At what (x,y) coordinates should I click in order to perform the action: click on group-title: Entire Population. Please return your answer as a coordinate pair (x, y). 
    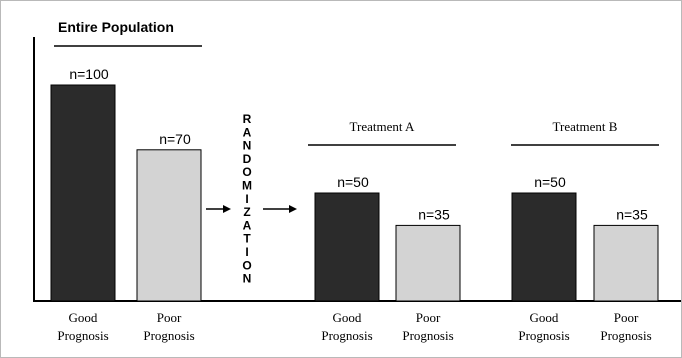
    Looking at the image, I should click on (116, 27).